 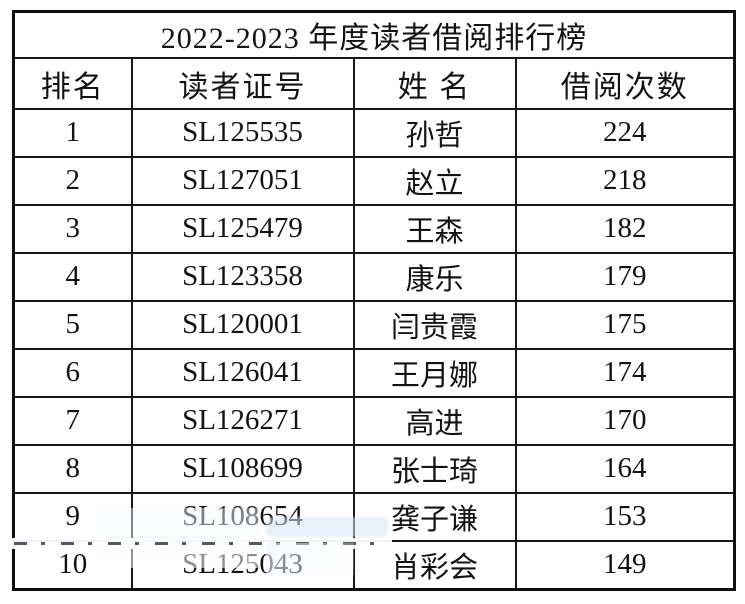 I want to click on count-cell: 153, so click(x=625, y=516).